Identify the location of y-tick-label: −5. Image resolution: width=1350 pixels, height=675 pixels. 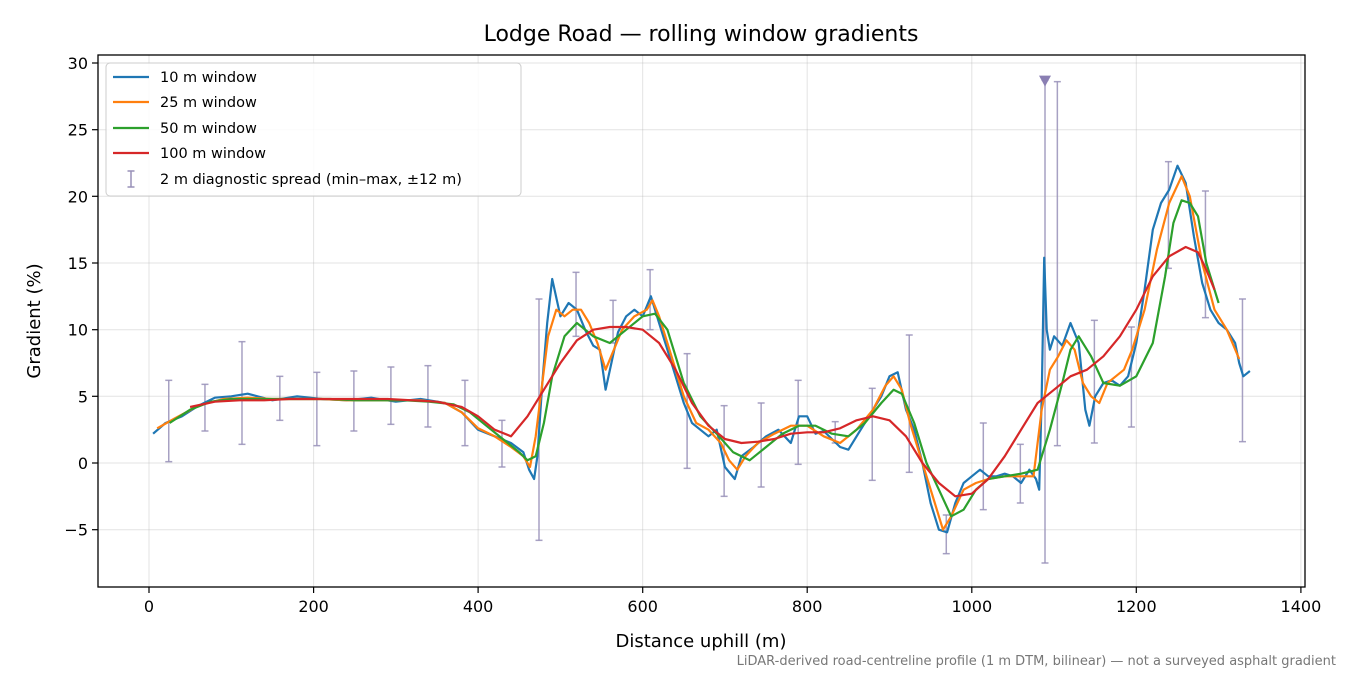
(76, 530).